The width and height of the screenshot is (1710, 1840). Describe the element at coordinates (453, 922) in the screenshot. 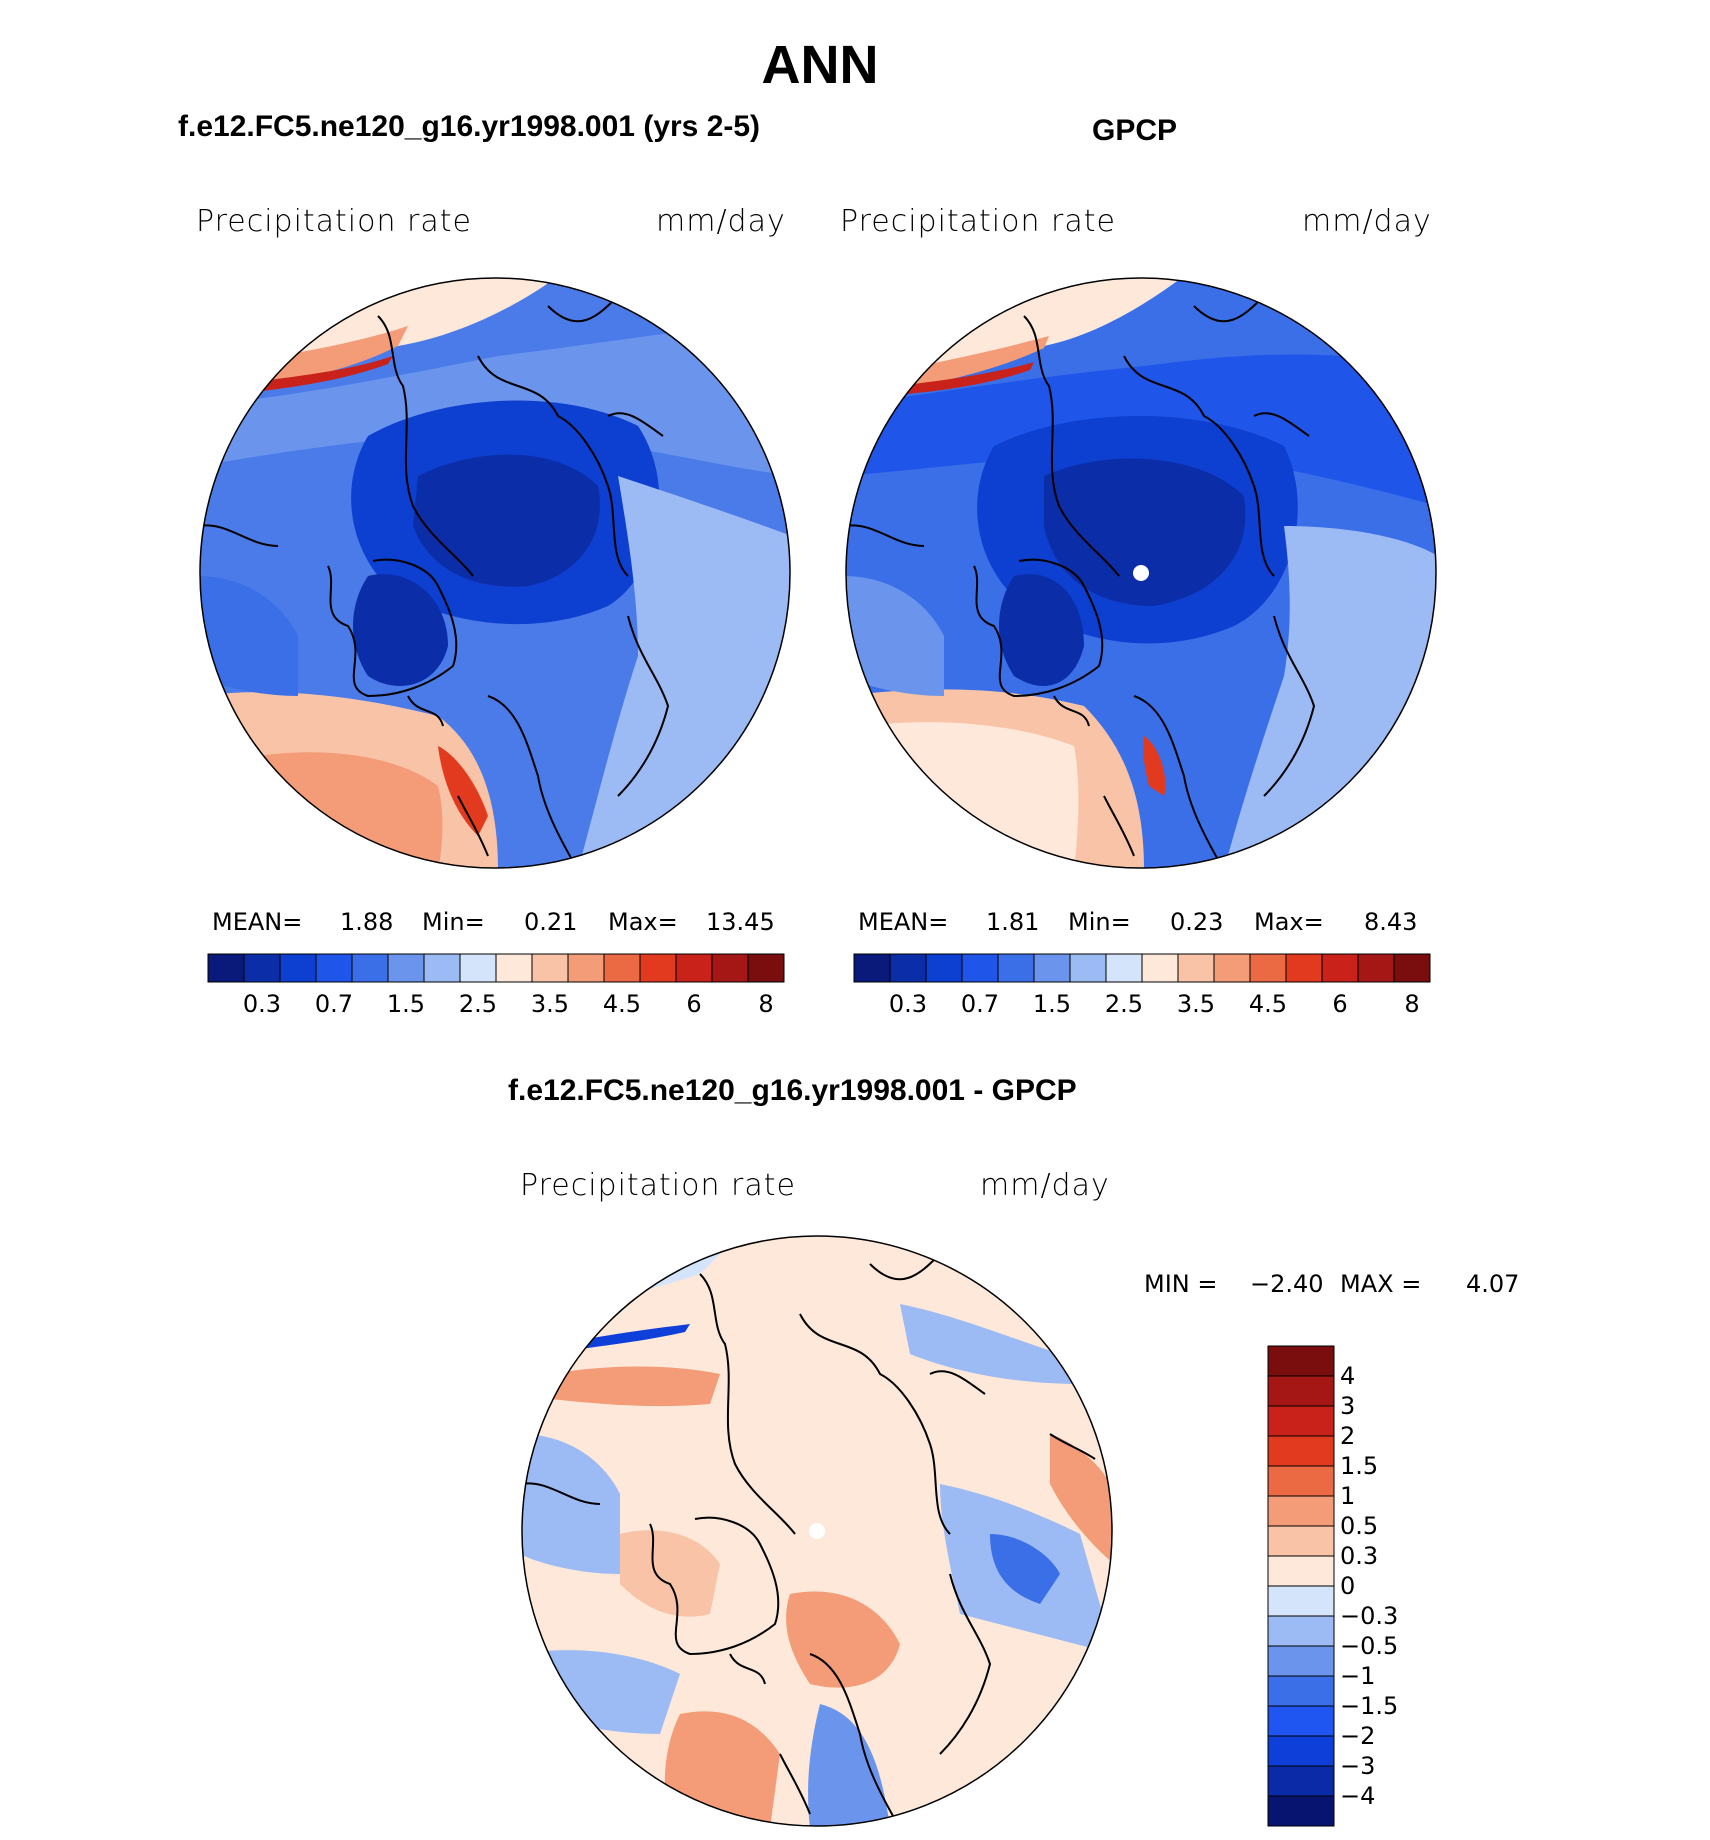

I see `left-min-label: Min=` at that location.